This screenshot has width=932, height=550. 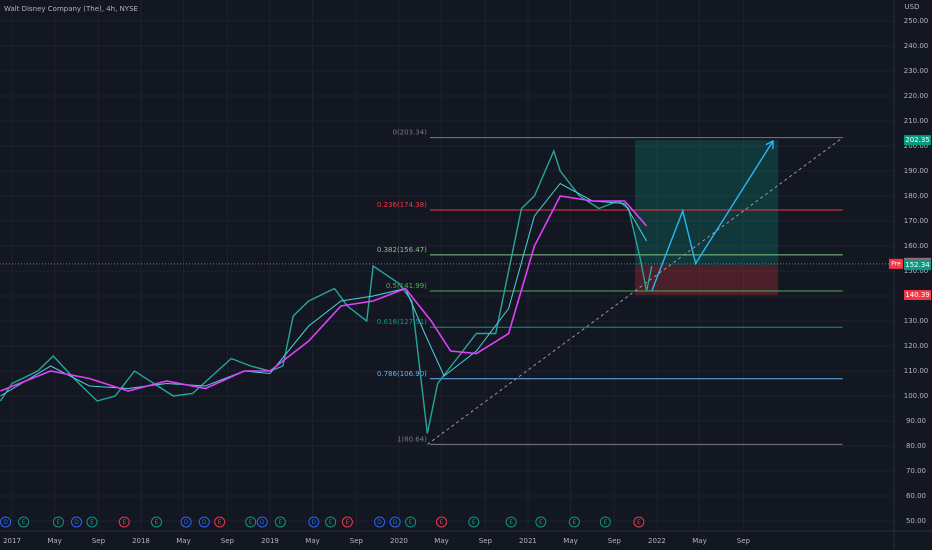 What do you see at coordinates (916, 221) in the screenshot?
I see `y-tick-label: 170.00` at bounding box center [916, 221].